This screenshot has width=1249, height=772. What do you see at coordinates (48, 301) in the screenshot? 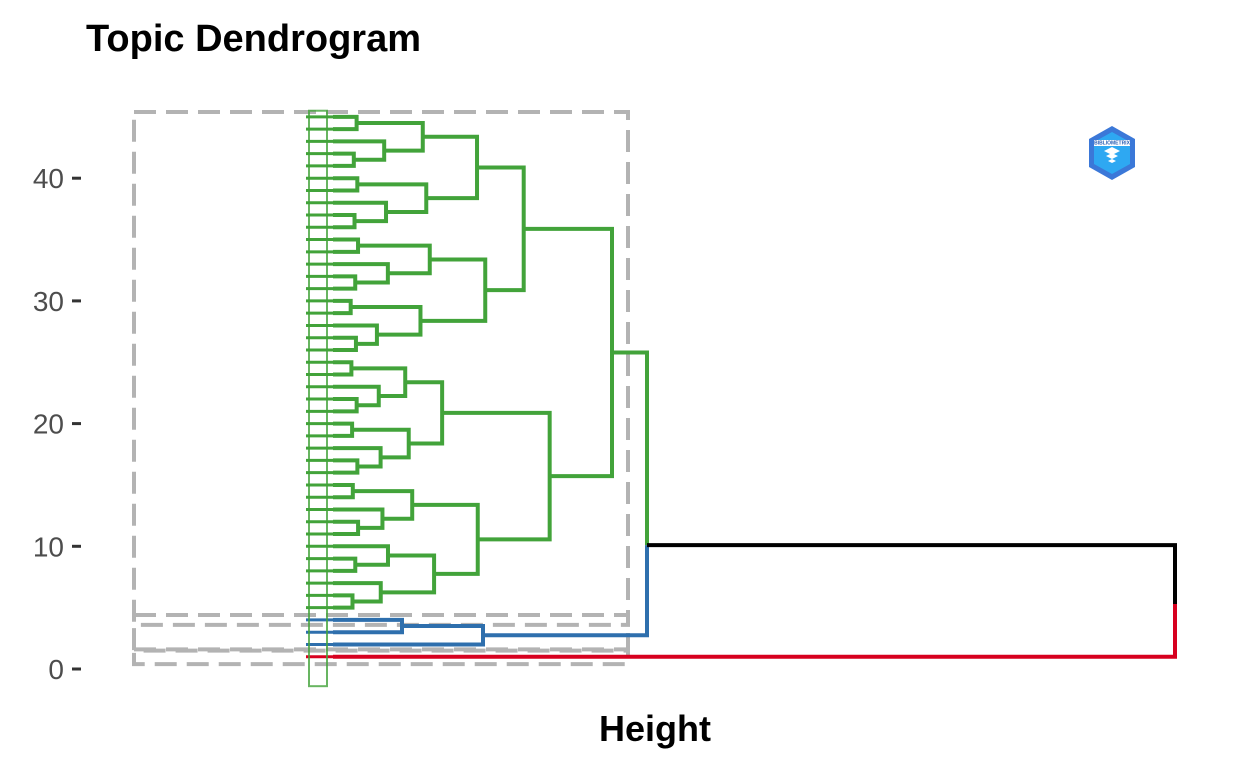
I see `y-tick-label: 30` at bounding box center [48, 301].